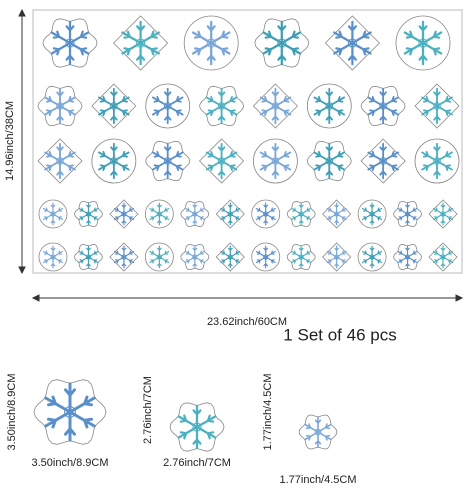  What do you see at coordinates (317, 480) in the screenshot?
I see `sample-width-label: 1.77inch/4.5CM` at bounding box center [317, 480].